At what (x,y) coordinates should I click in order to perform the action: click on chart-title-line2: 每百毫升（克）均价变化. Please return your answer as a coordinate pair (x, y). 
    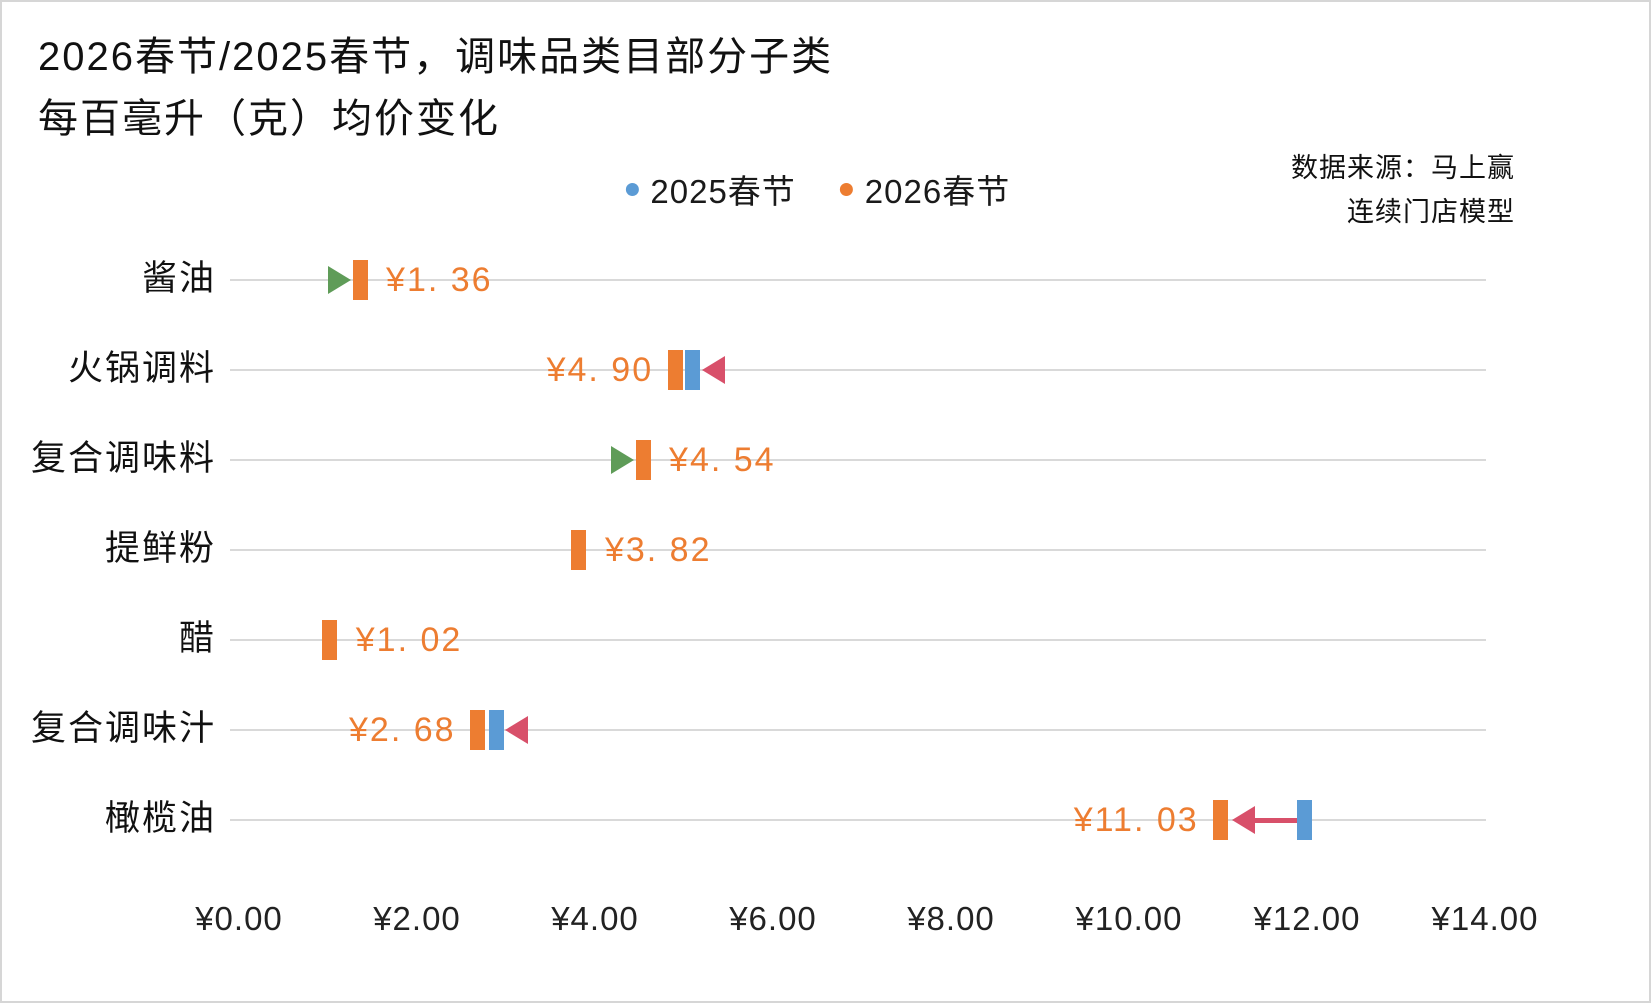
    Looking at the image, I should click on (269, 119).